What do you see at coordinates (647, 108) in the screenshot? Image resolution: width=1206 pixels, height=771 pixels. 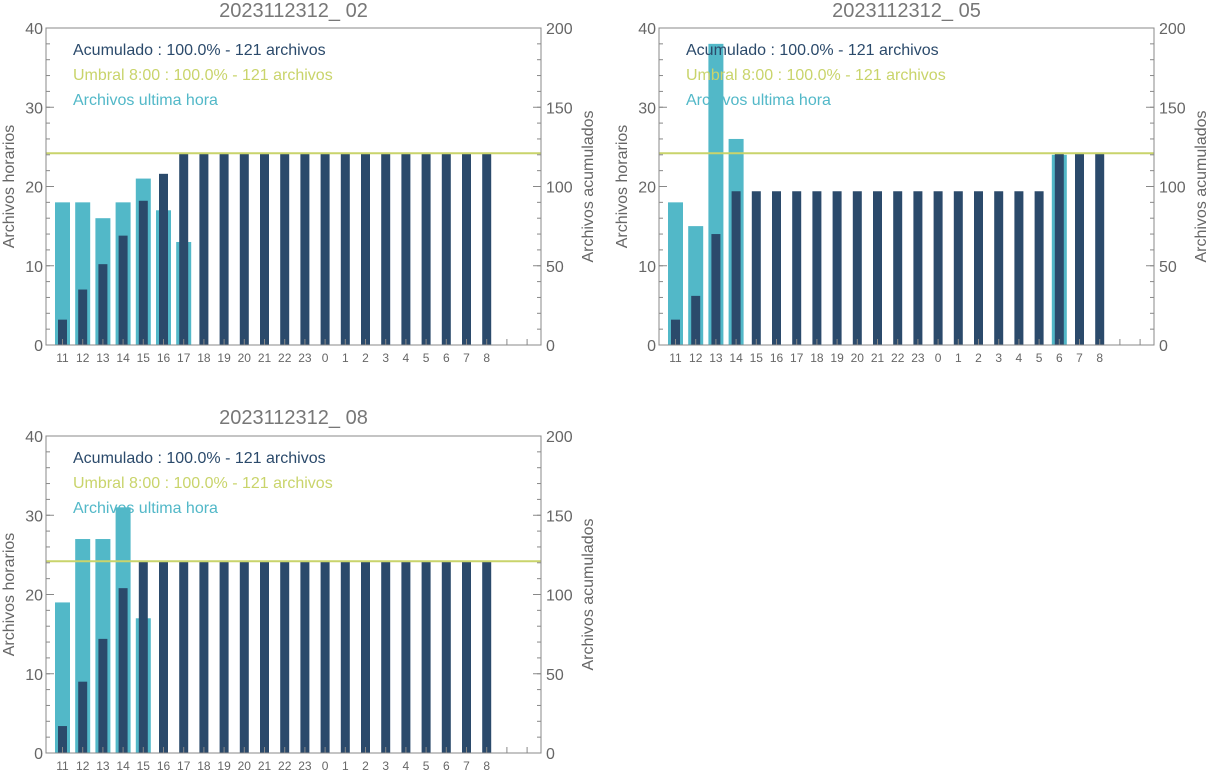 I see `left-tick-label: 30` at bounding box center [647, 108].